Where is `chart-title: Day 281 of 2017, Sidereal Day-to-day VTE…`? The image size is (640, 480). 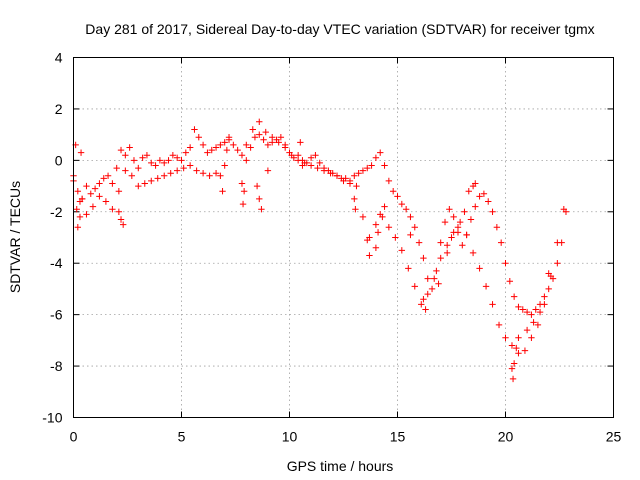 chart-title: Day 281 of 2017, Sidereal Day-to-day VTE… is located at coordinates (339, 29).